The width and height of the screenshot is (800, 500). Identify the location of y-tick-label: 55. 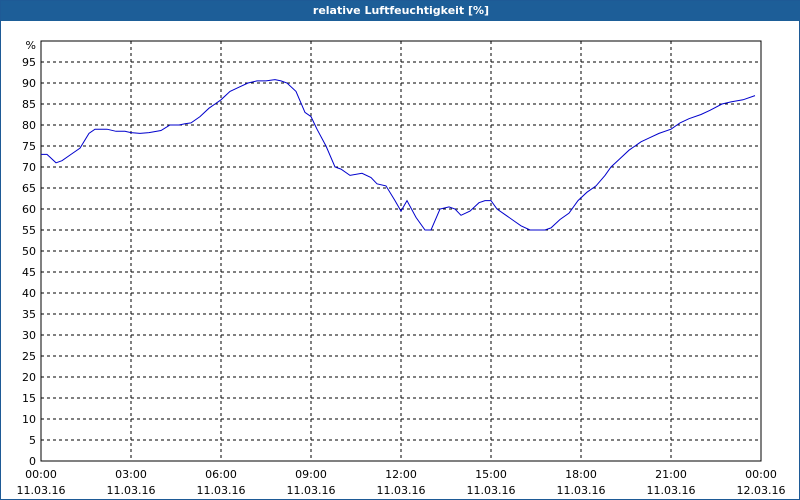
(29, 230).